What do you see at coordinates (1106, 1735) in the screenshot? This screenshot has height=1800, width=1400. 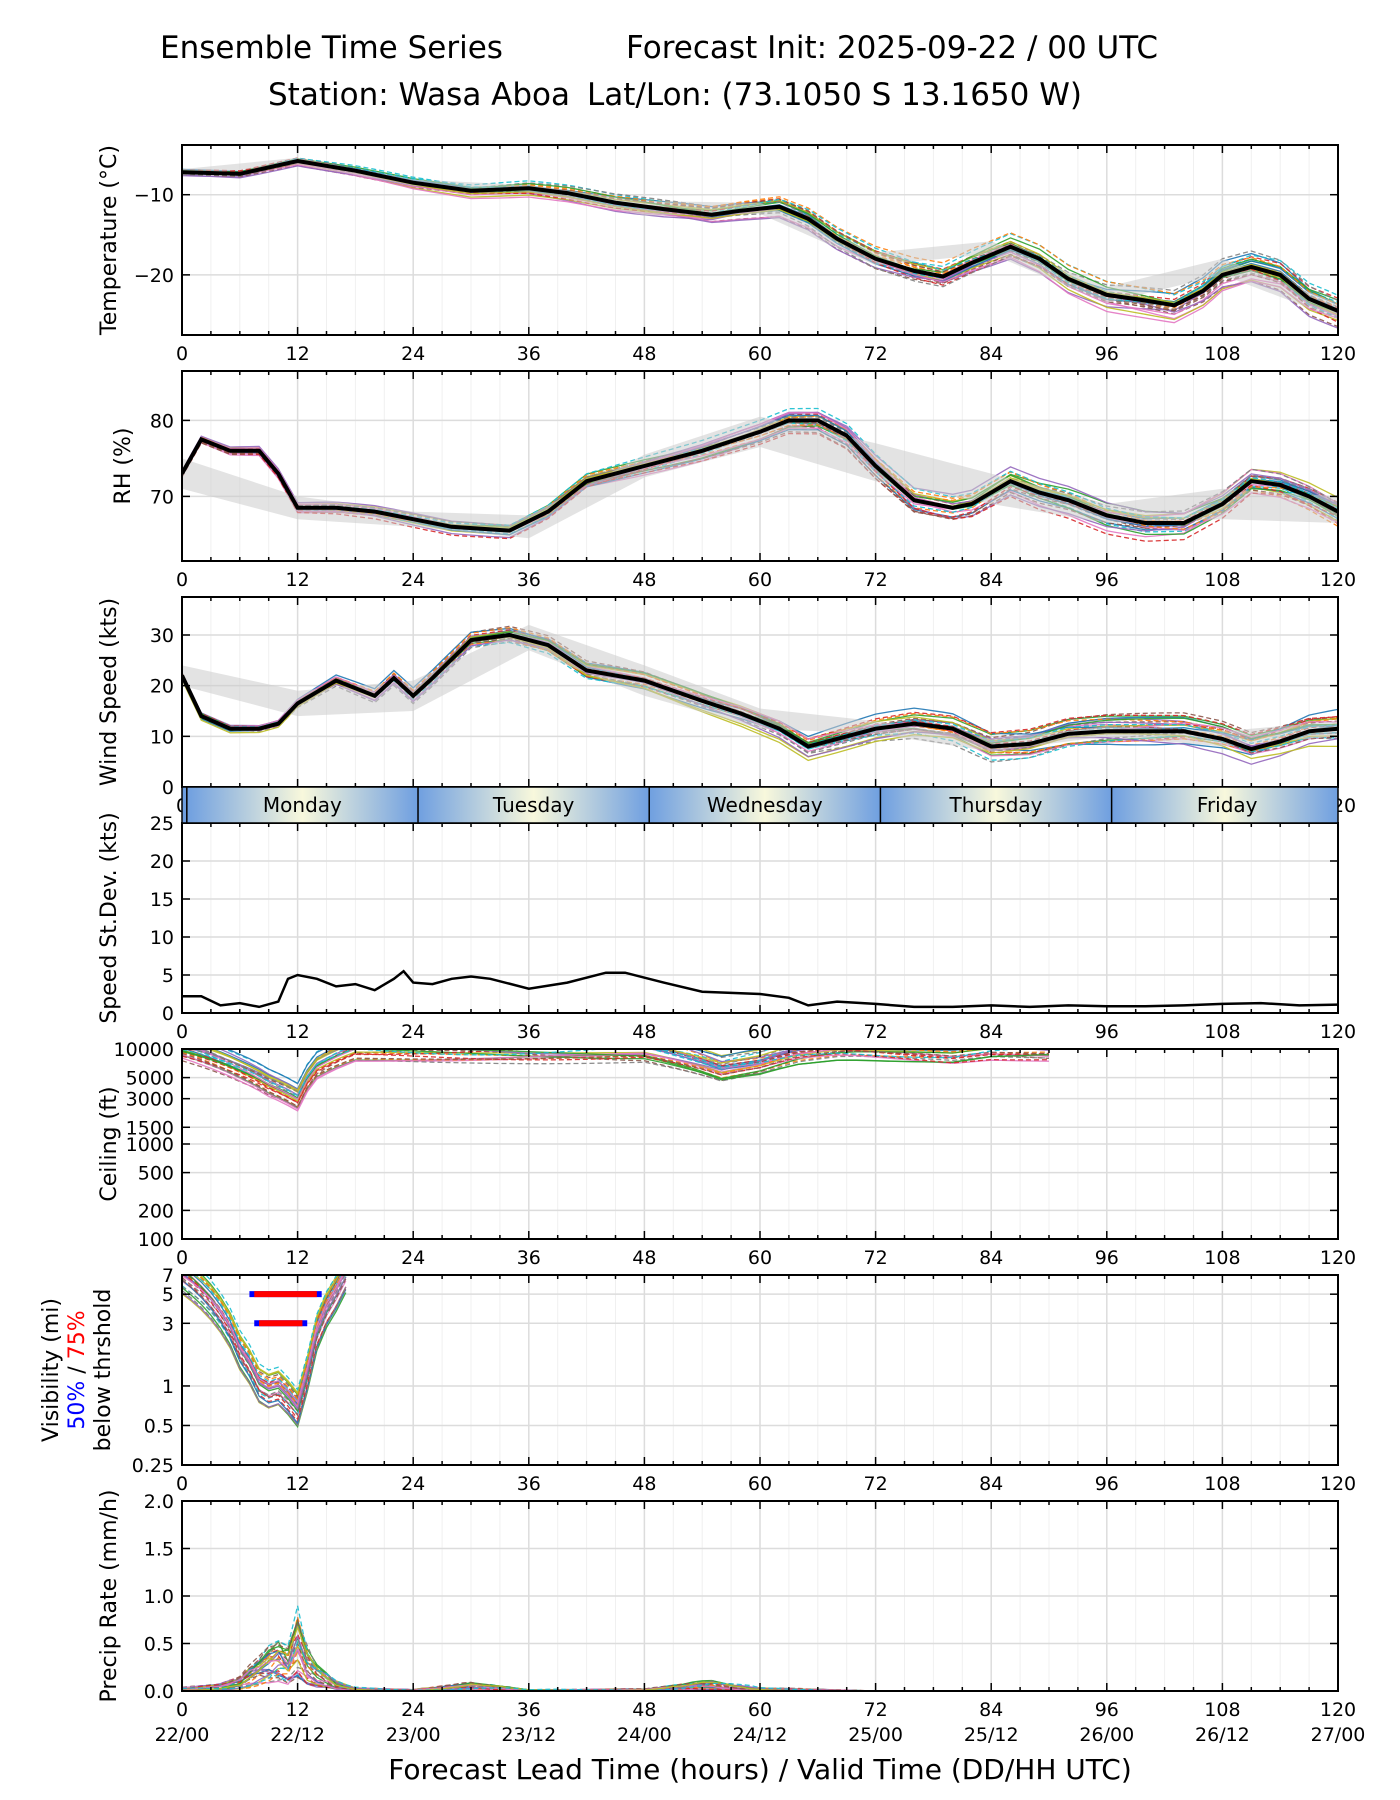 I see `valid-time-label: 26/00` at bounding box center [1106, 1735].